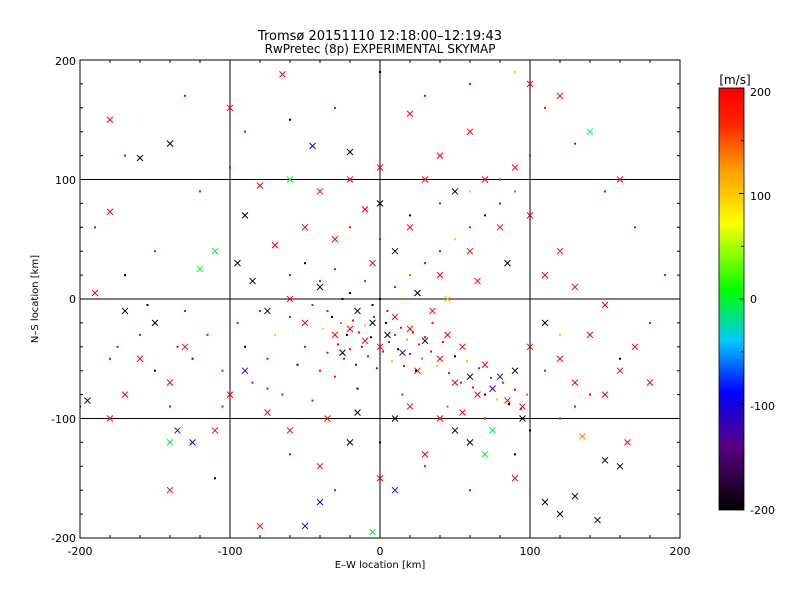 This screenshot has height=600, width=800. What do you see at coordinates (753, 299) in the screenshot?
I see `colorbar-tick-label: 0` at bounding box center [753, 299].